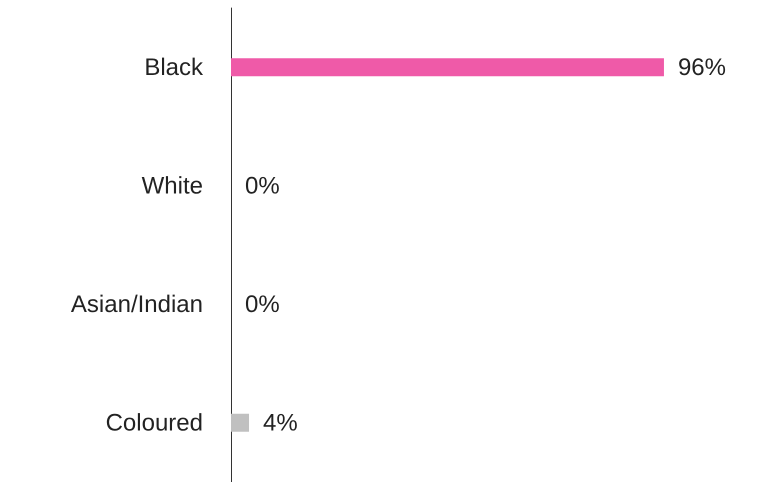 The image size is (776, 482). What do you see at coordinates (154, 422) in the screenshot?
I see `y-tick-label: Coloured` at bounding box center [154, 422].